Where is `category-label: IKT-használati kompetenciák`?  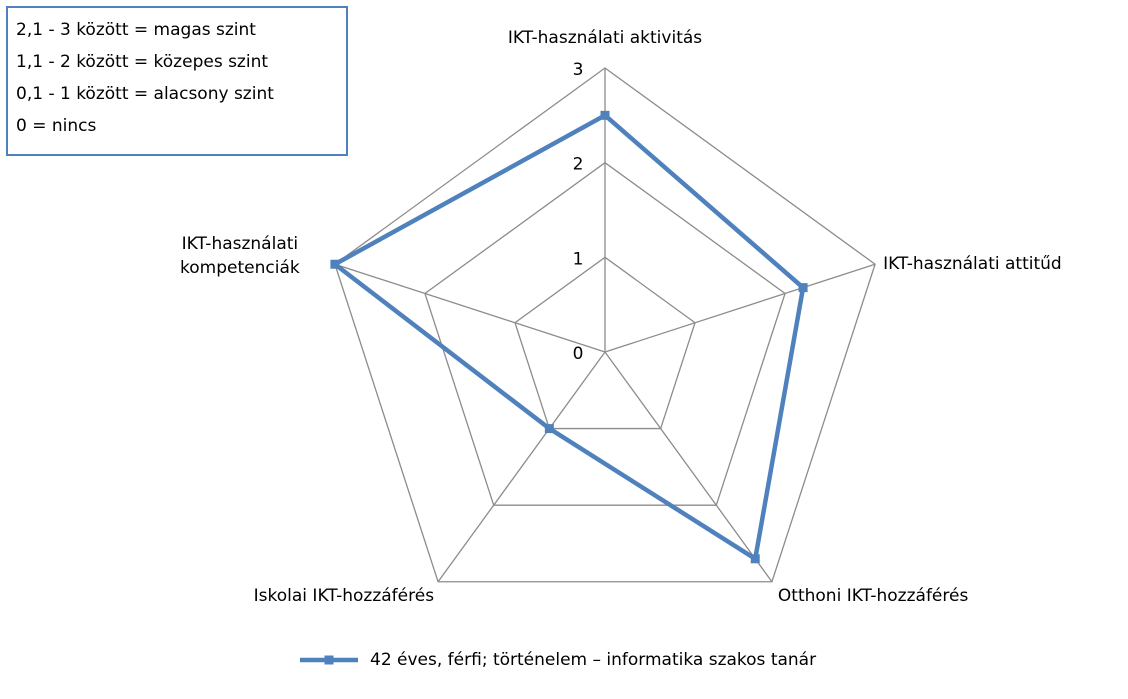
category-label: IKT-használati kompetenciák is located at coordinates (240, 256).